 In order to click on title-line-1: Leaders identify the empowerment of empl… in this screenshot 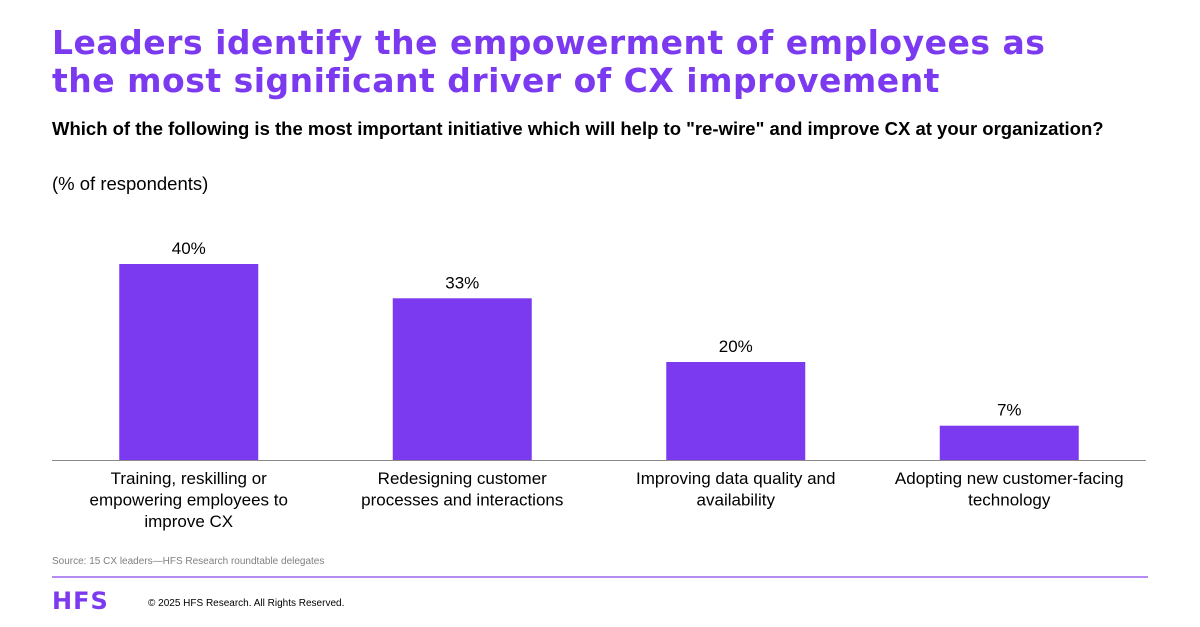, I will do `click(549, 42)`.